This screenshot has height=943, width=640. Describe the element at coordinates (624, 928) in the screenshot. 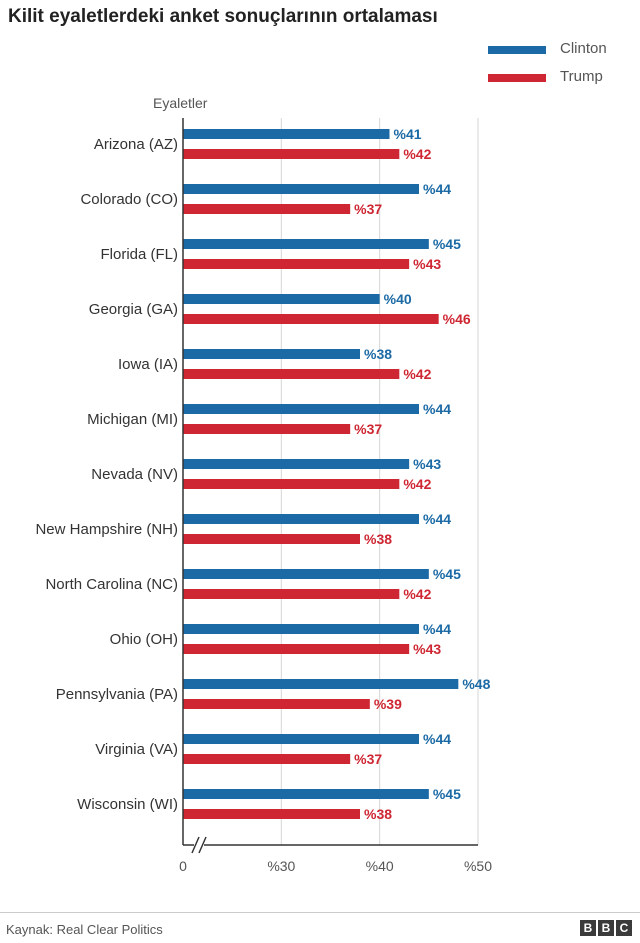

I see `logo-letter: C` at that location.